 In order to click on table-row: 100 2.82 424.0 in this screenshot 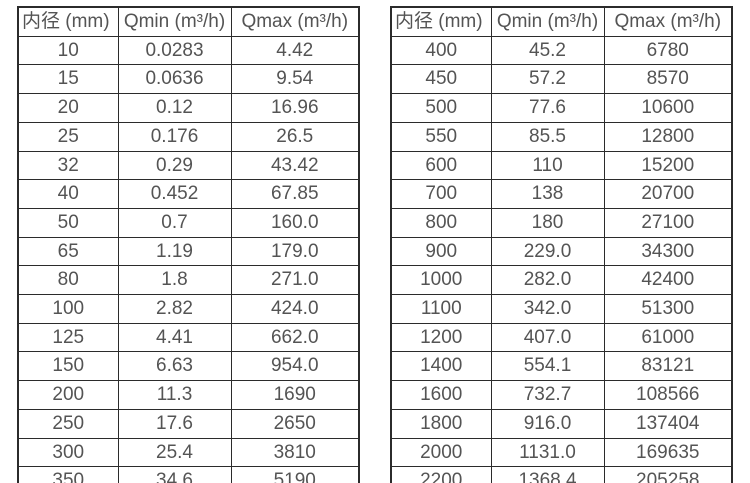, I will do `click(188, 309)`.